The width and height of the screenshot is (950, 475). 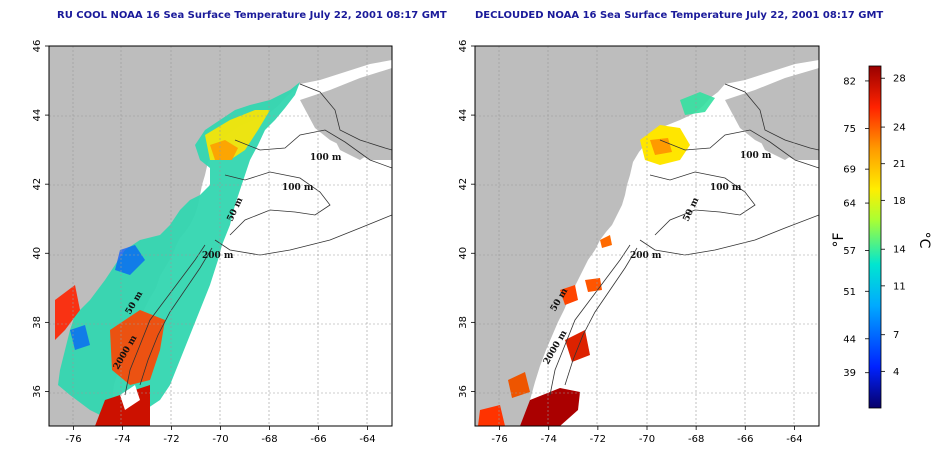 What do you see at coordinates (37, 115) in the screenshot?
I see `left-y-tick-label: 44` at bounding box center [37, 115].